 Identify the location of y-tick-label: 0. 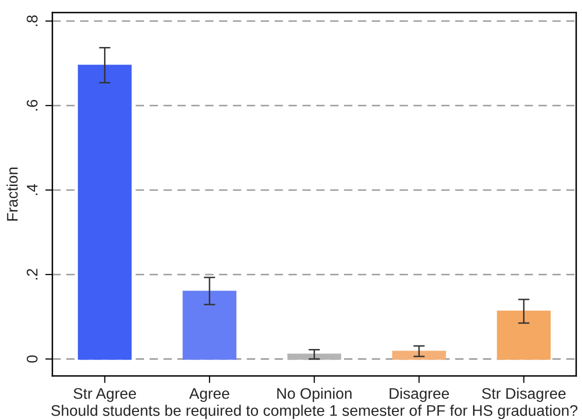
(32, 359).